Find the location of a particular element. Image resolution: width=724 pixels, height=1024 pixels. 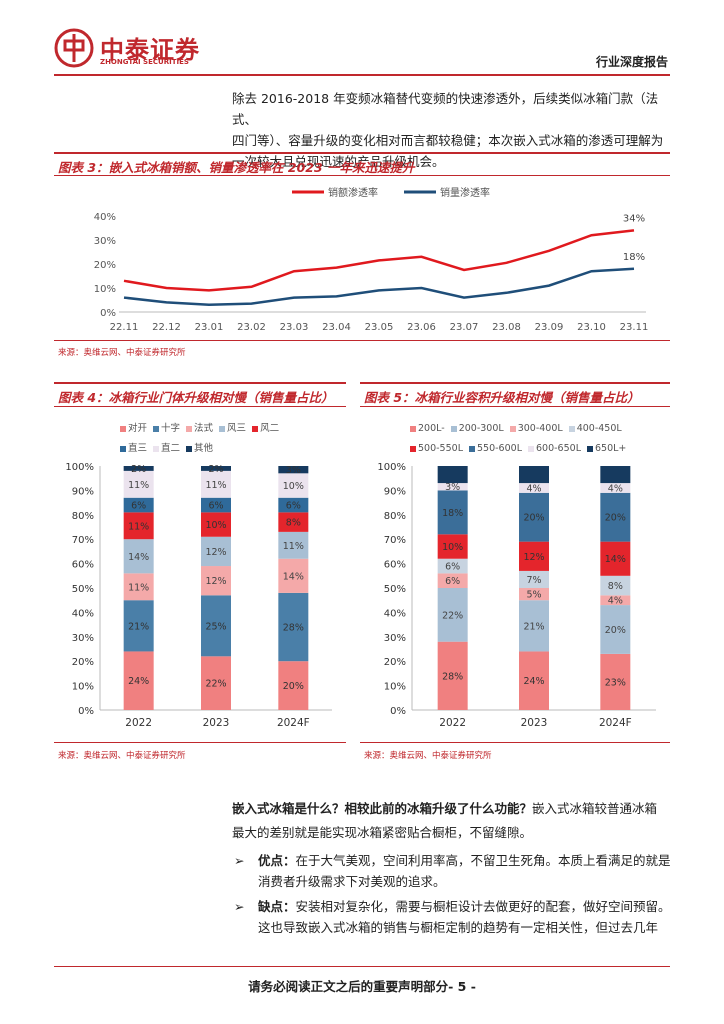

y-tick-label: 0% is located at coordinates (108, 313).